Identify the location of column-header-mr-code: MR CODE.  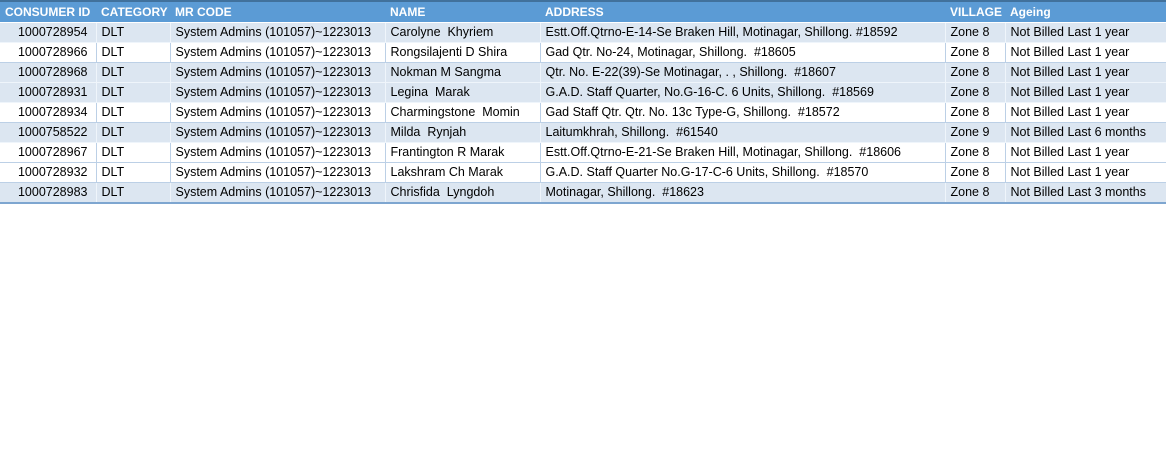
(277, 12).